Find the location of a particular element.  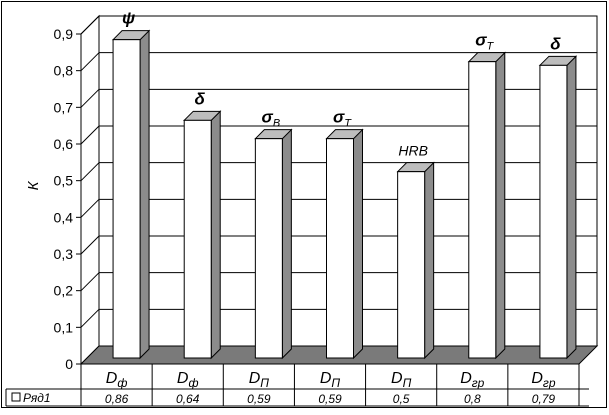

bar-annotation: σВ is located at coordinates (271, 119).